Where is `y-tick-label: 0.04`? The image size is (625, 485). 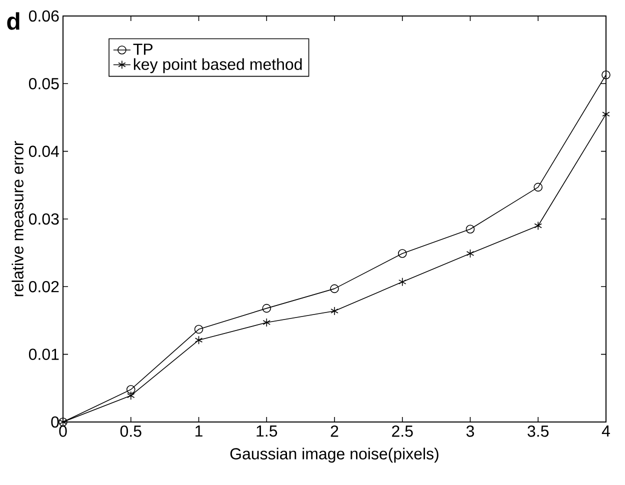 y-tick-label: 0.04 is located at coordinates (43, 151).